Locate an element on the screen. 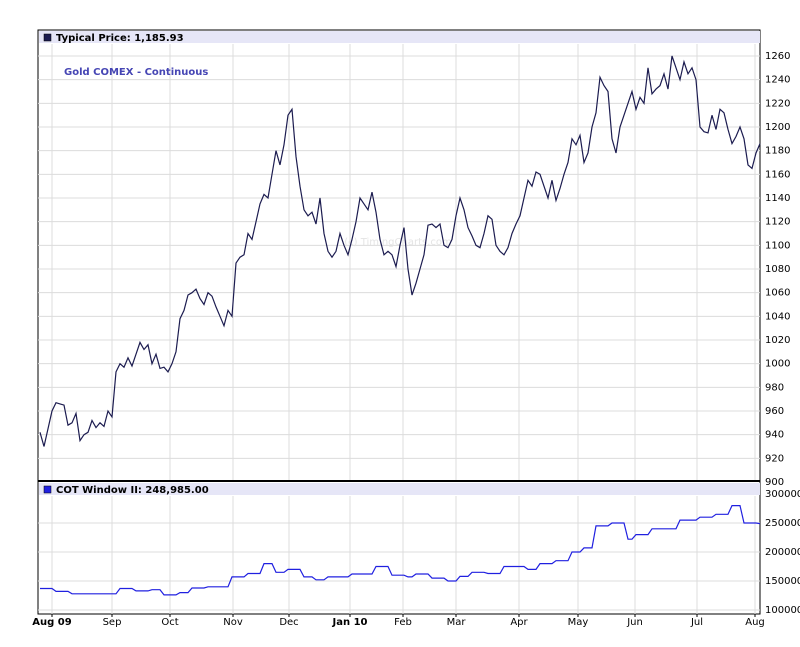  x-tick-label: Jan 10 is located at coordinates (350, 622).